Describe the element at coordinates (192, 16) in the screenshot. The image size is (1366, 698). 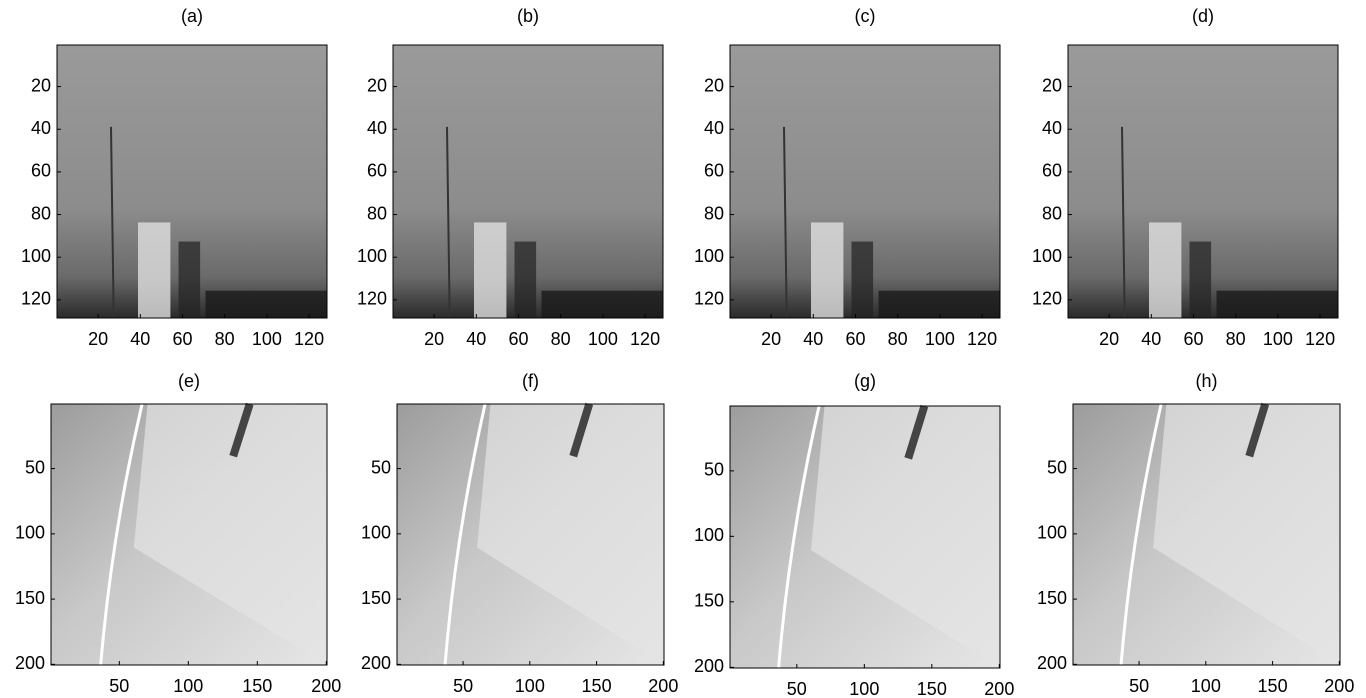
I see `panel-title: (a)` at that location.